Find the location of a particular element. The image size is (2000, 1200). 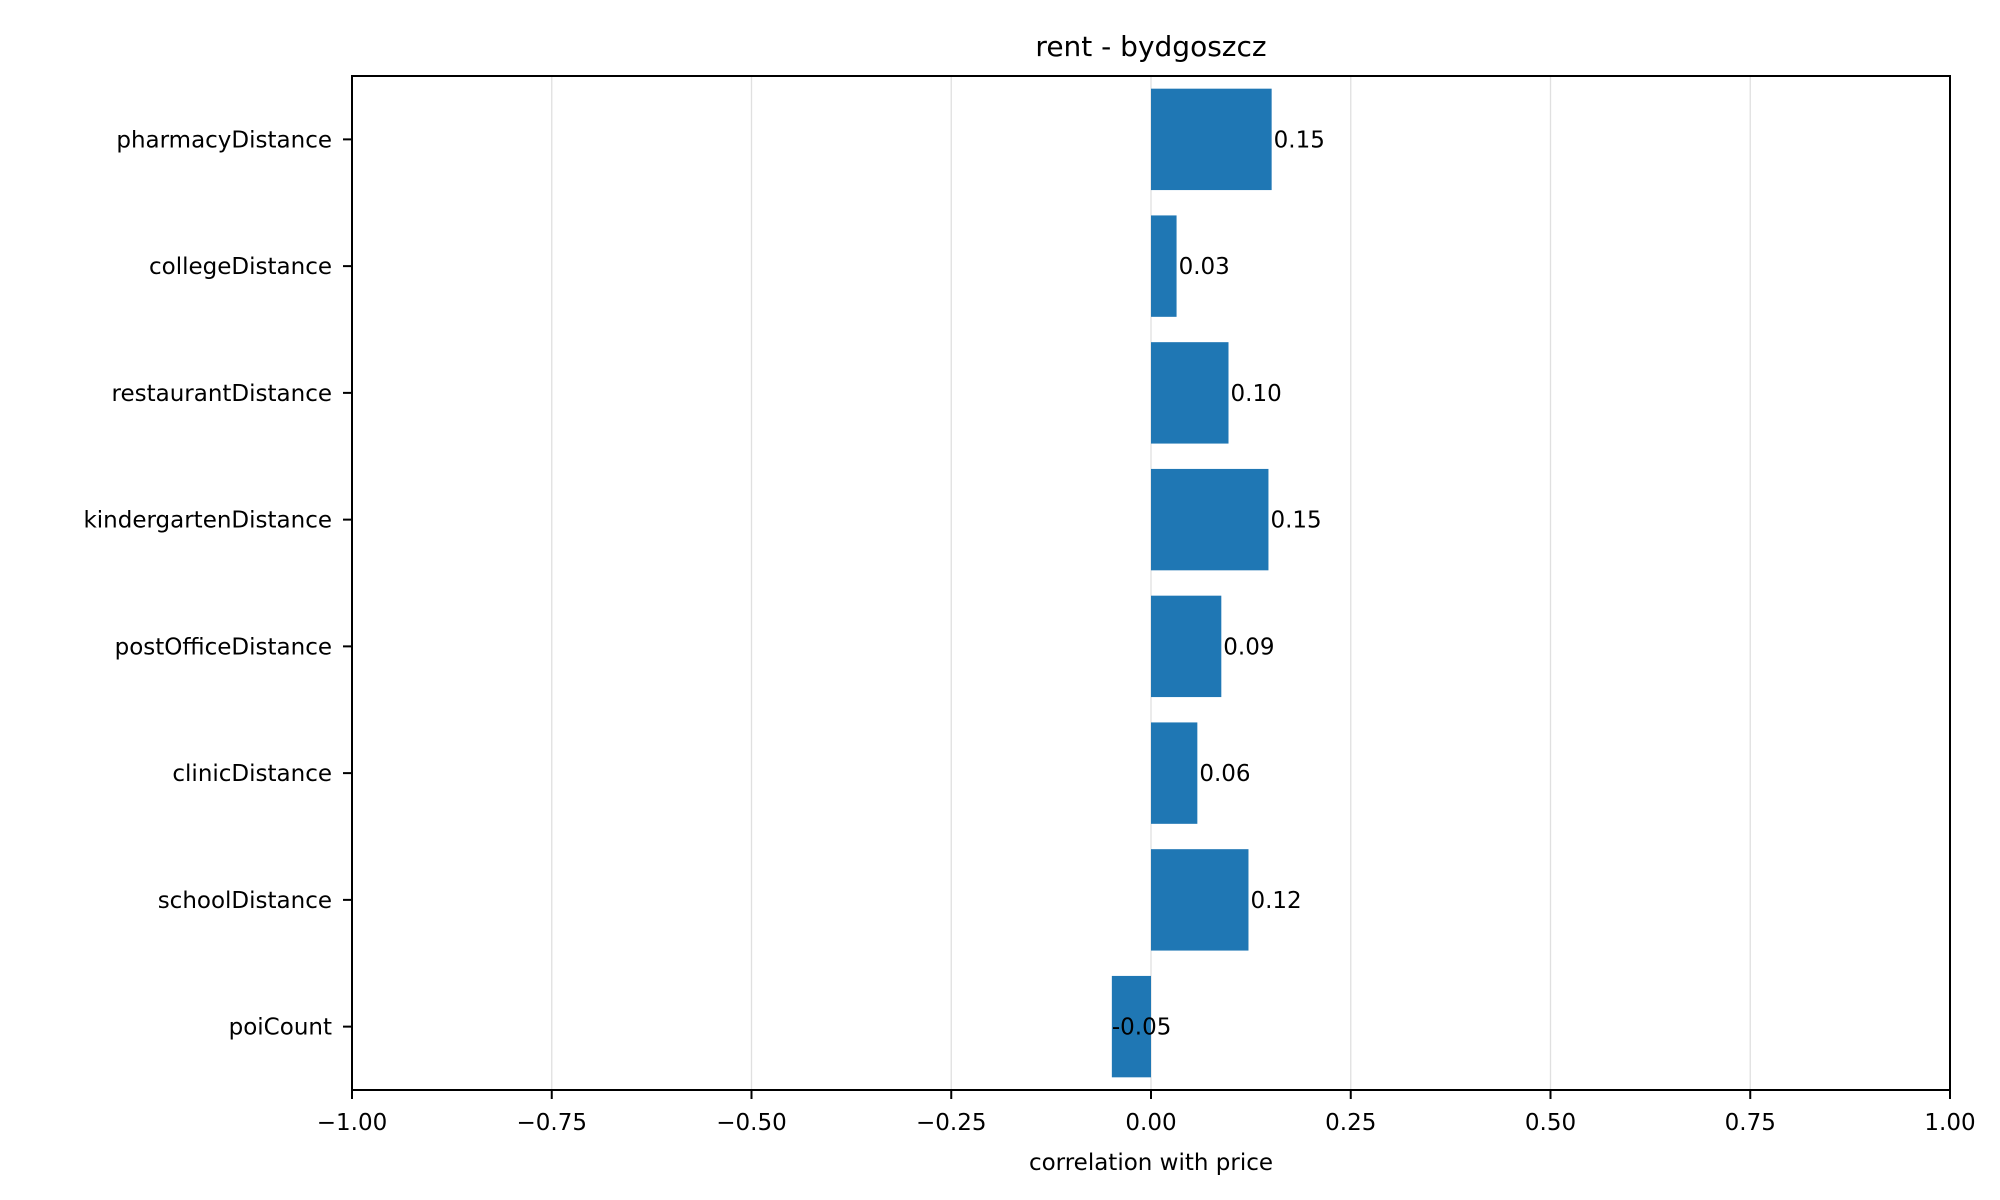

data-label-kindergartenDistance: 0.15 is located at coordinates (1295, 521).